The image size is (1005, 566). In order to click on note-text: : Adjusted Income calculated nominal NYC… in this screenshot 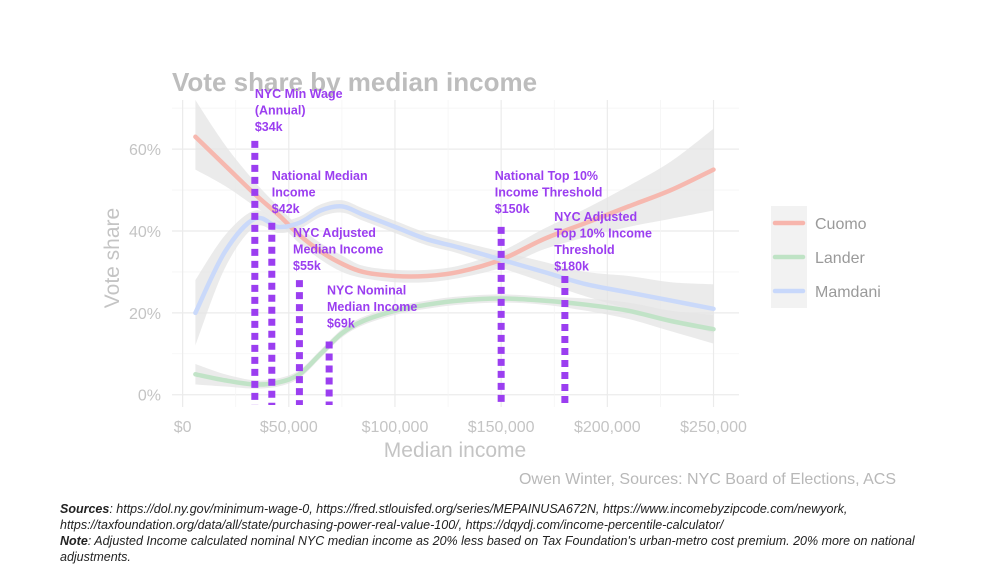, I will do `click(487, 549)`.